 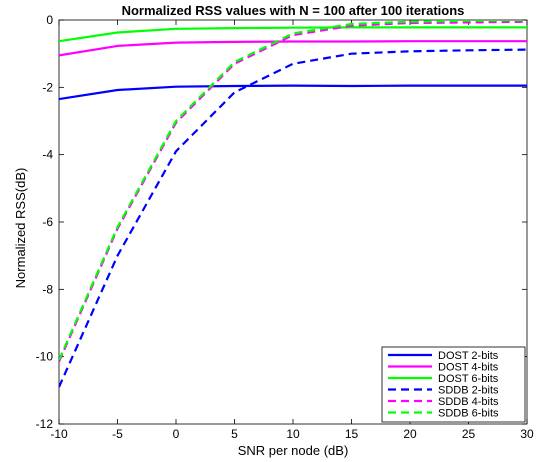 I want to click on x-tick-label: 30, so click(x=527, y=434).